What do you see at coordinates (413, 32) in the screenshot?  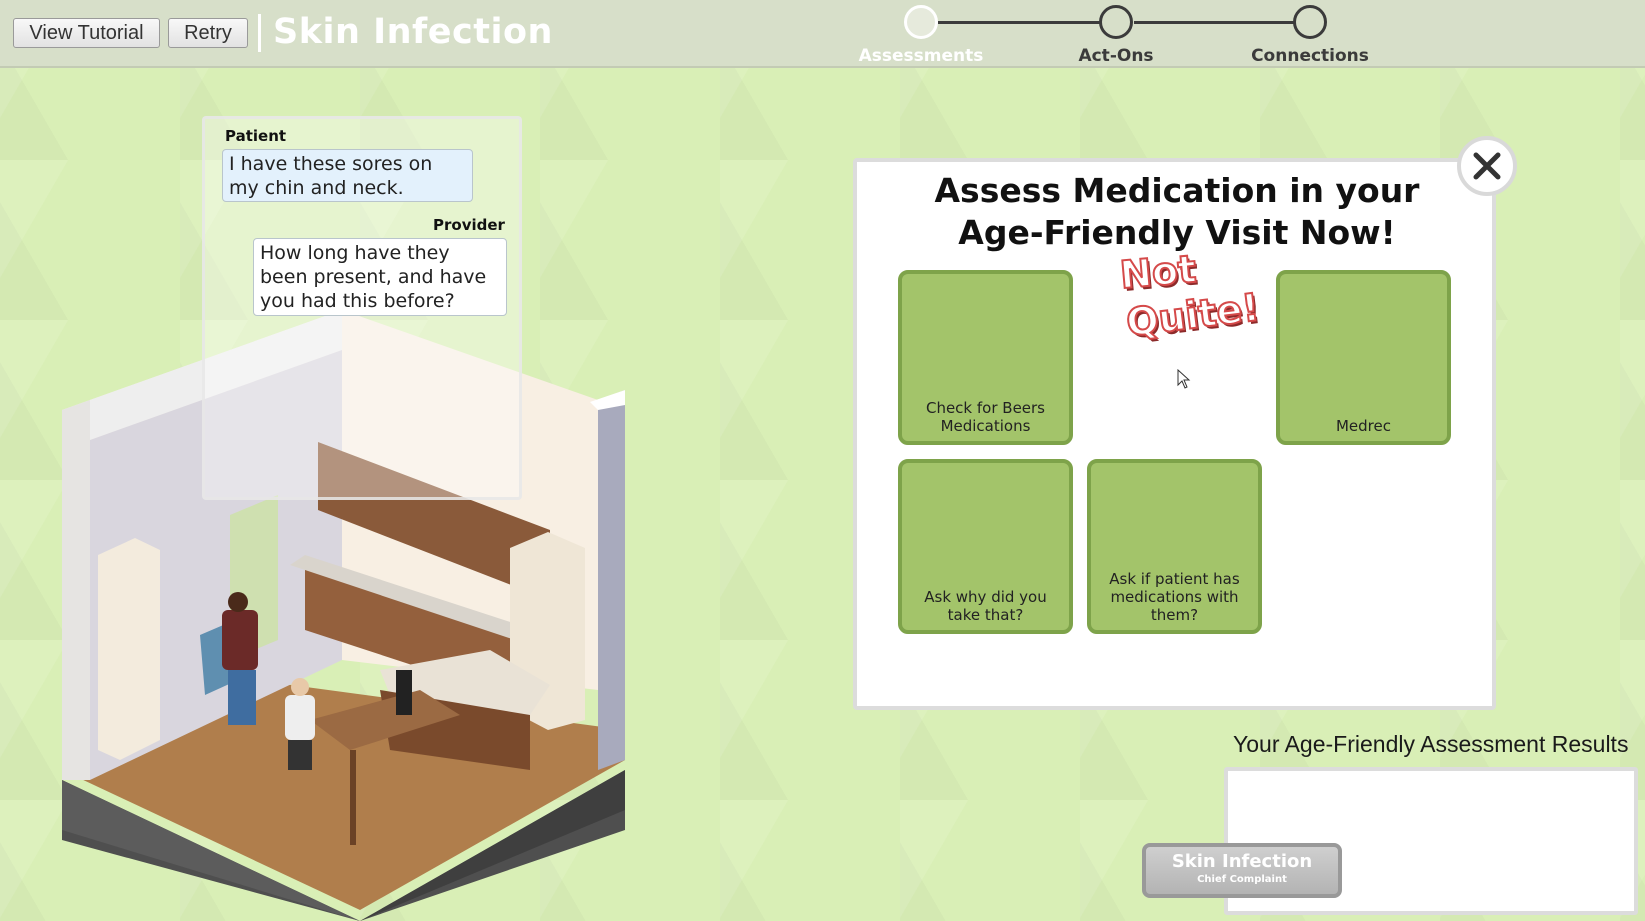 I see `case-title: Skin Infection` at bounding box center [413, 32].